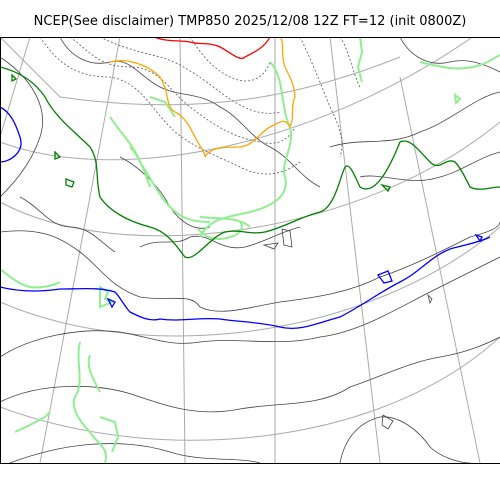  Describe the element at coordinates (212, 48) in the screenshot. I see `red-isotherm` at that location.